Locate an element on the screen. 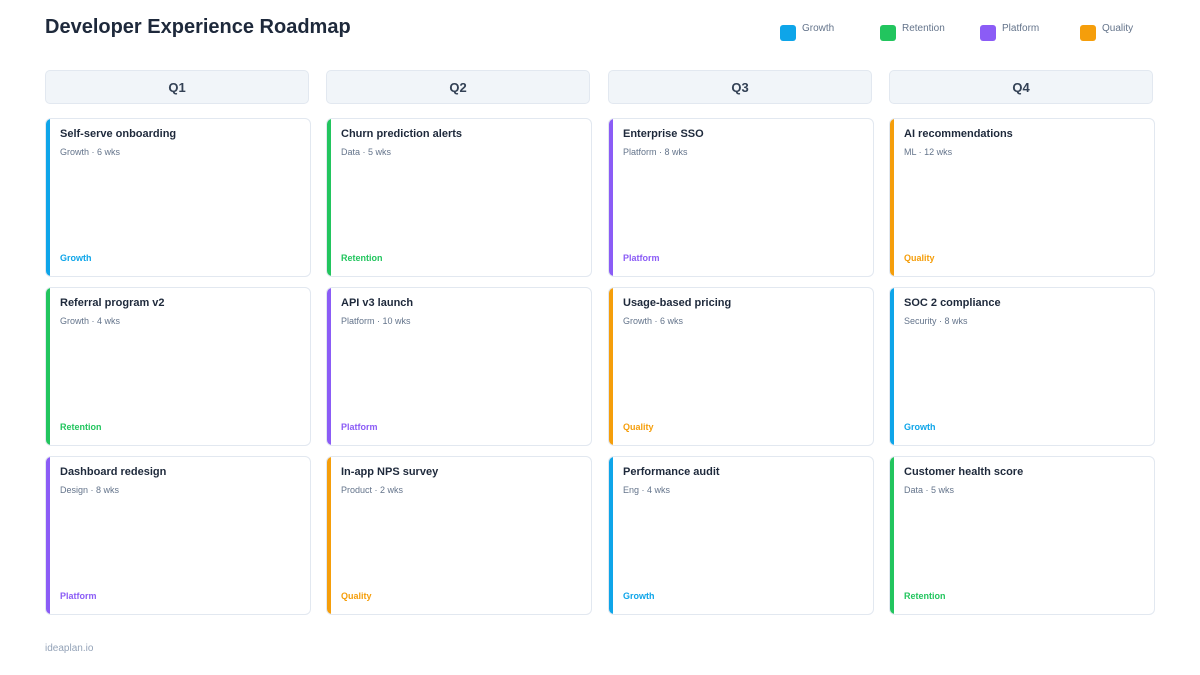 The height and width of the screenshot is (675, 1200). card-meta: Growth · 4 wks is located at coordinates (90, 321).